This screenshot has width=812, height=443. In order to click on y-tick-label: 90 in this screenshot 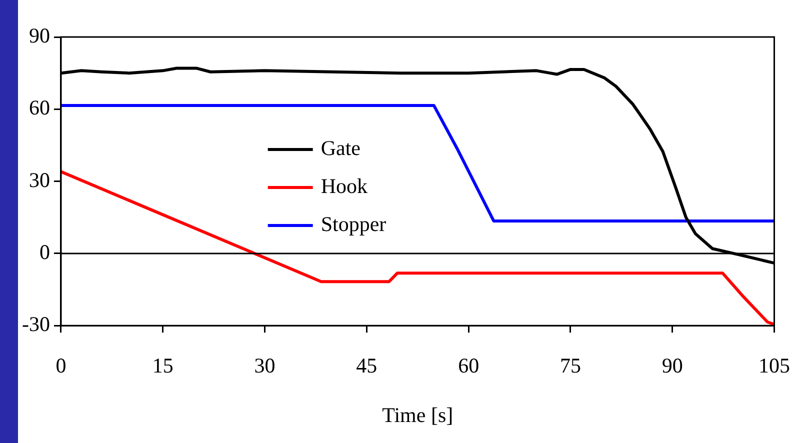, I will do `click(39, 36)`.